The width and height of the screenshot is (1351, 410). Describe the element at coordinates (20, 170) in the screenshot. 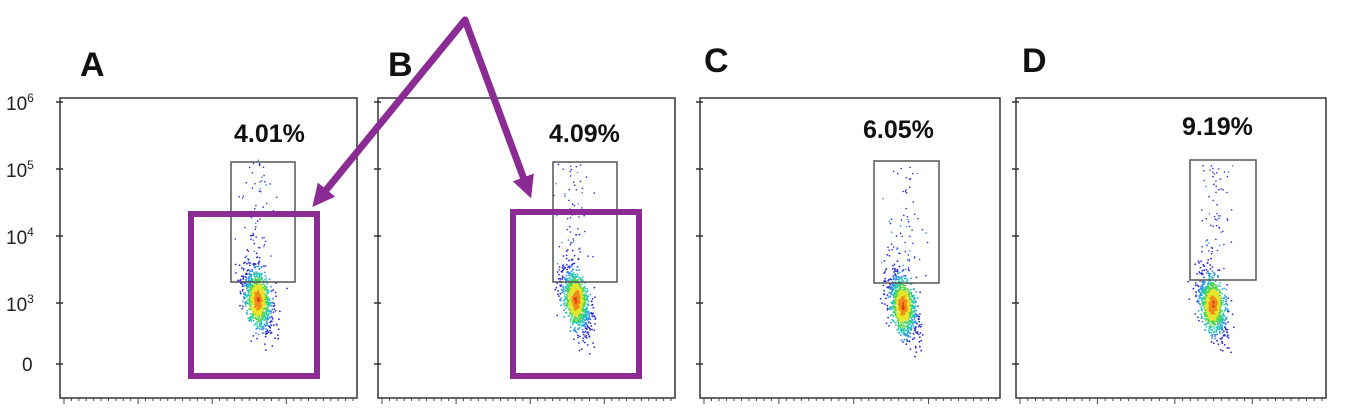

I see `ytick-label-1e5: 105` at that location.